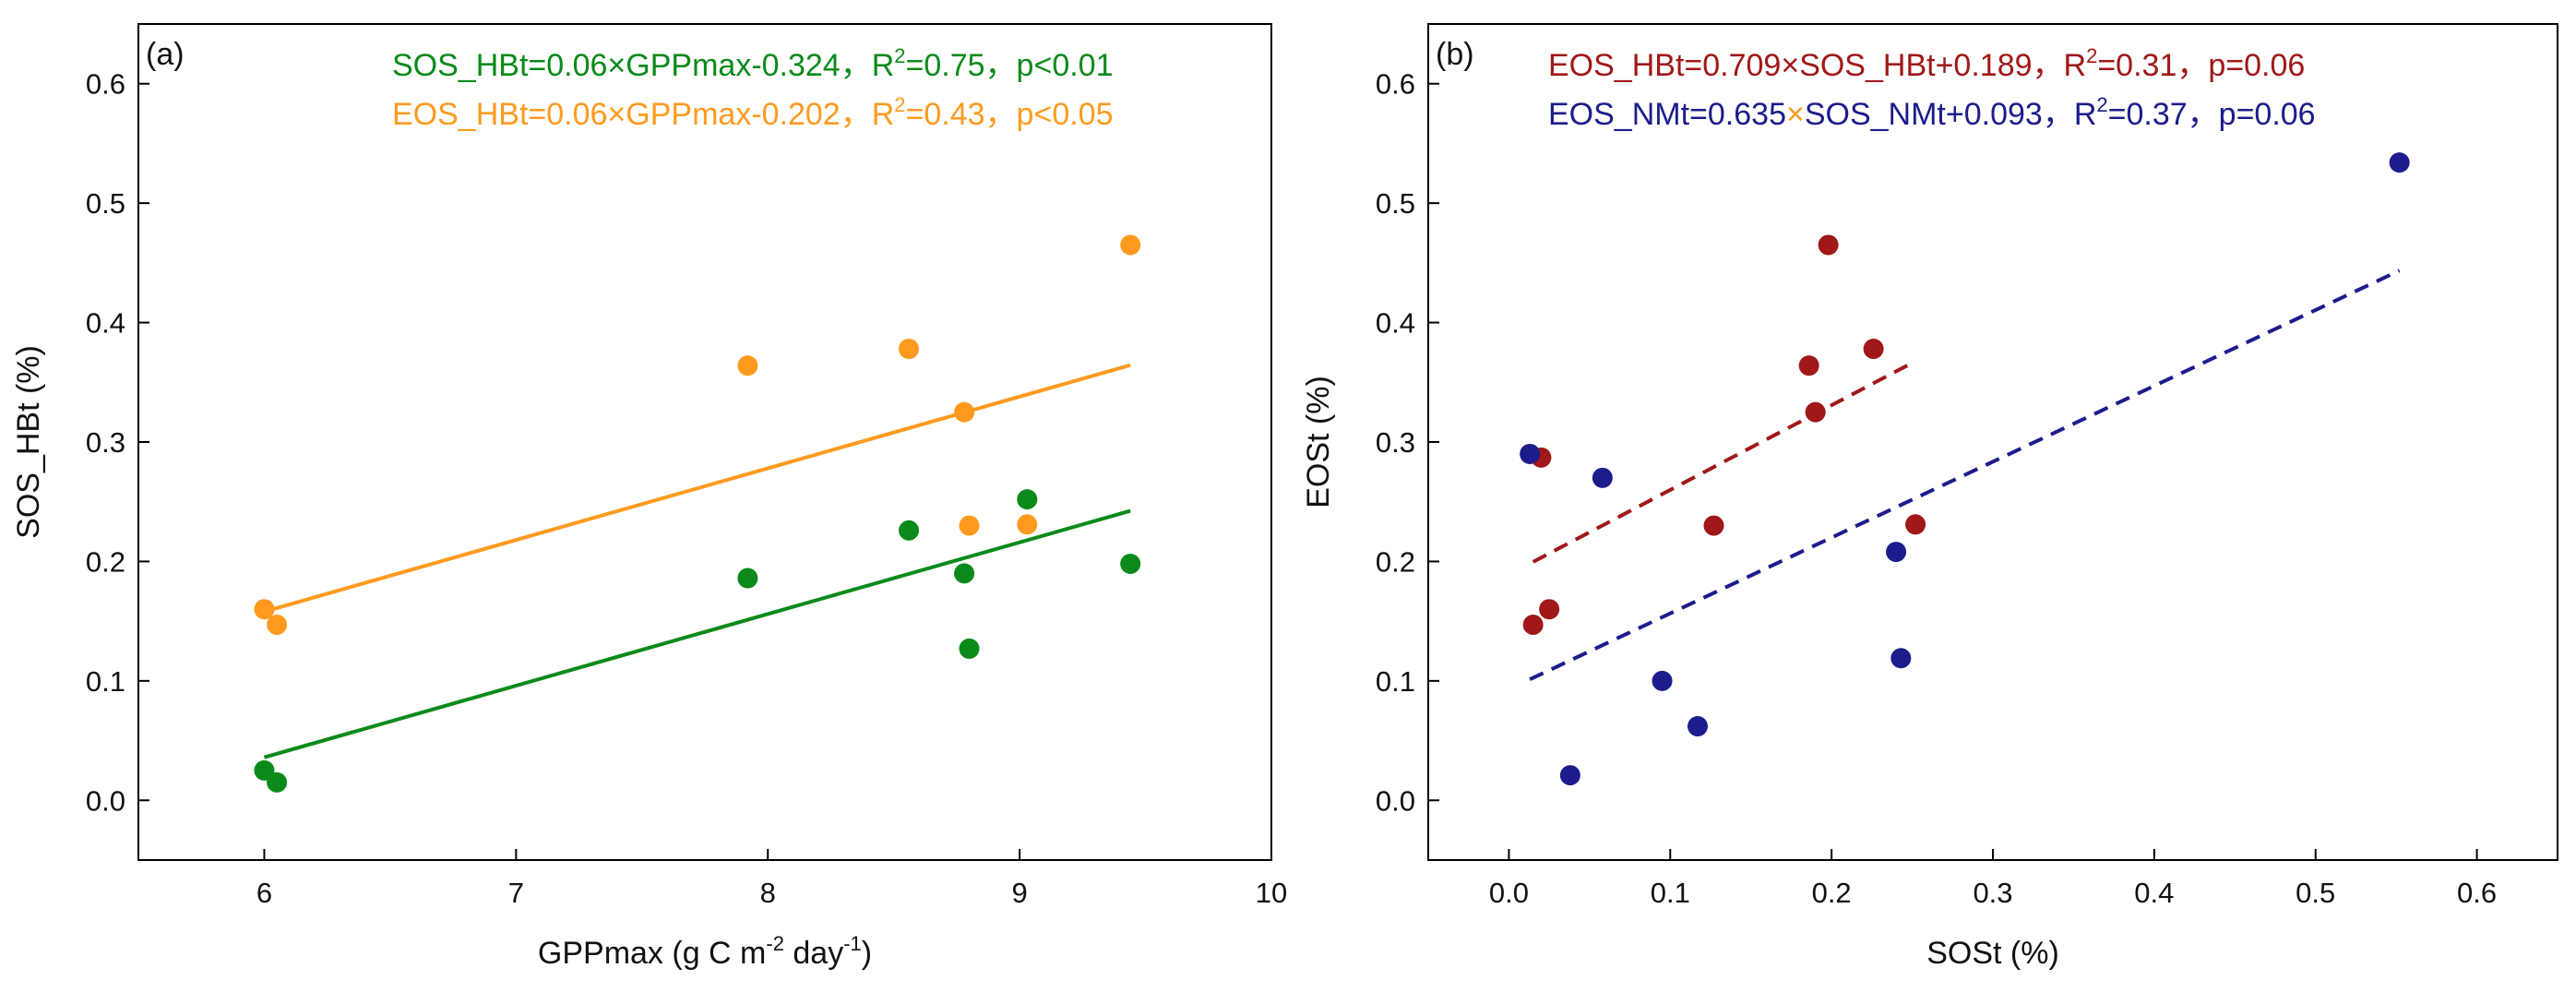 This screenshot has height=992, width=2576. I want to click on x-axis-label-text: day, so click(813, 953).